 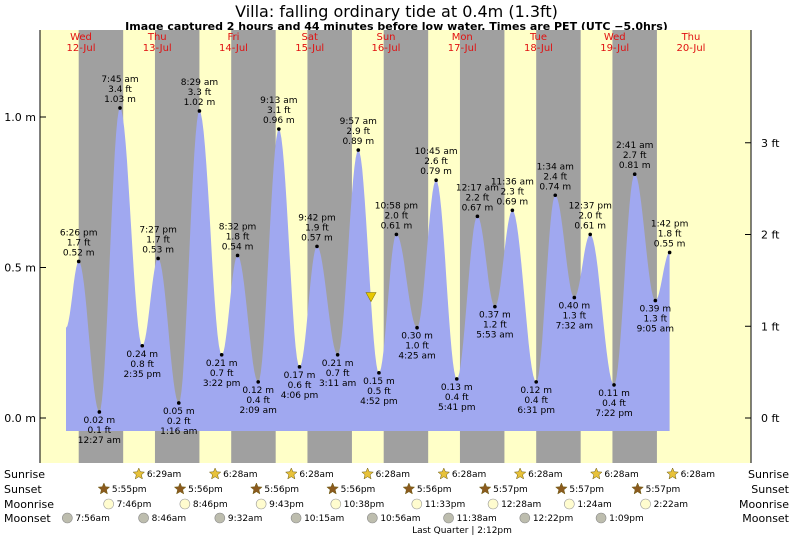 What do you see at coordinates (655, 330) in the screenshot?
I see `tide-time: 9:05 am` at bounding box center [655, 330].